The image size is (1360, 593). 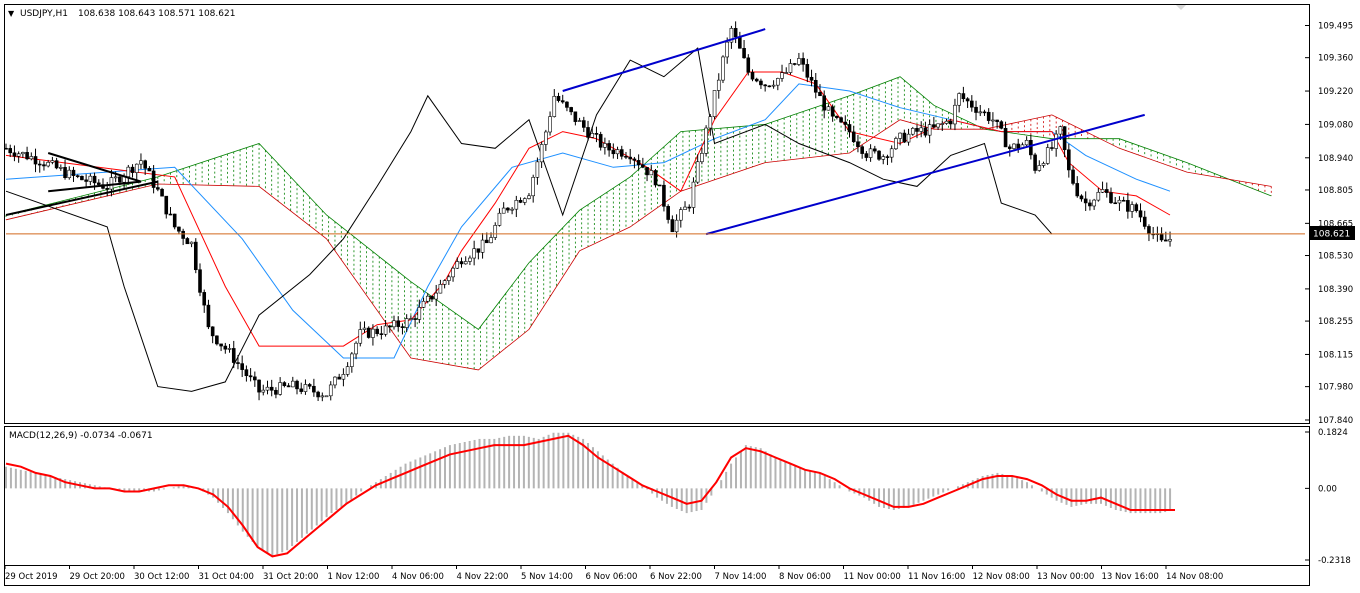 What do you see at coordinates (1334, 561) in the screenshot?
I see `macd-tick-label: -0.2318` at bounding box center [1334, 561].